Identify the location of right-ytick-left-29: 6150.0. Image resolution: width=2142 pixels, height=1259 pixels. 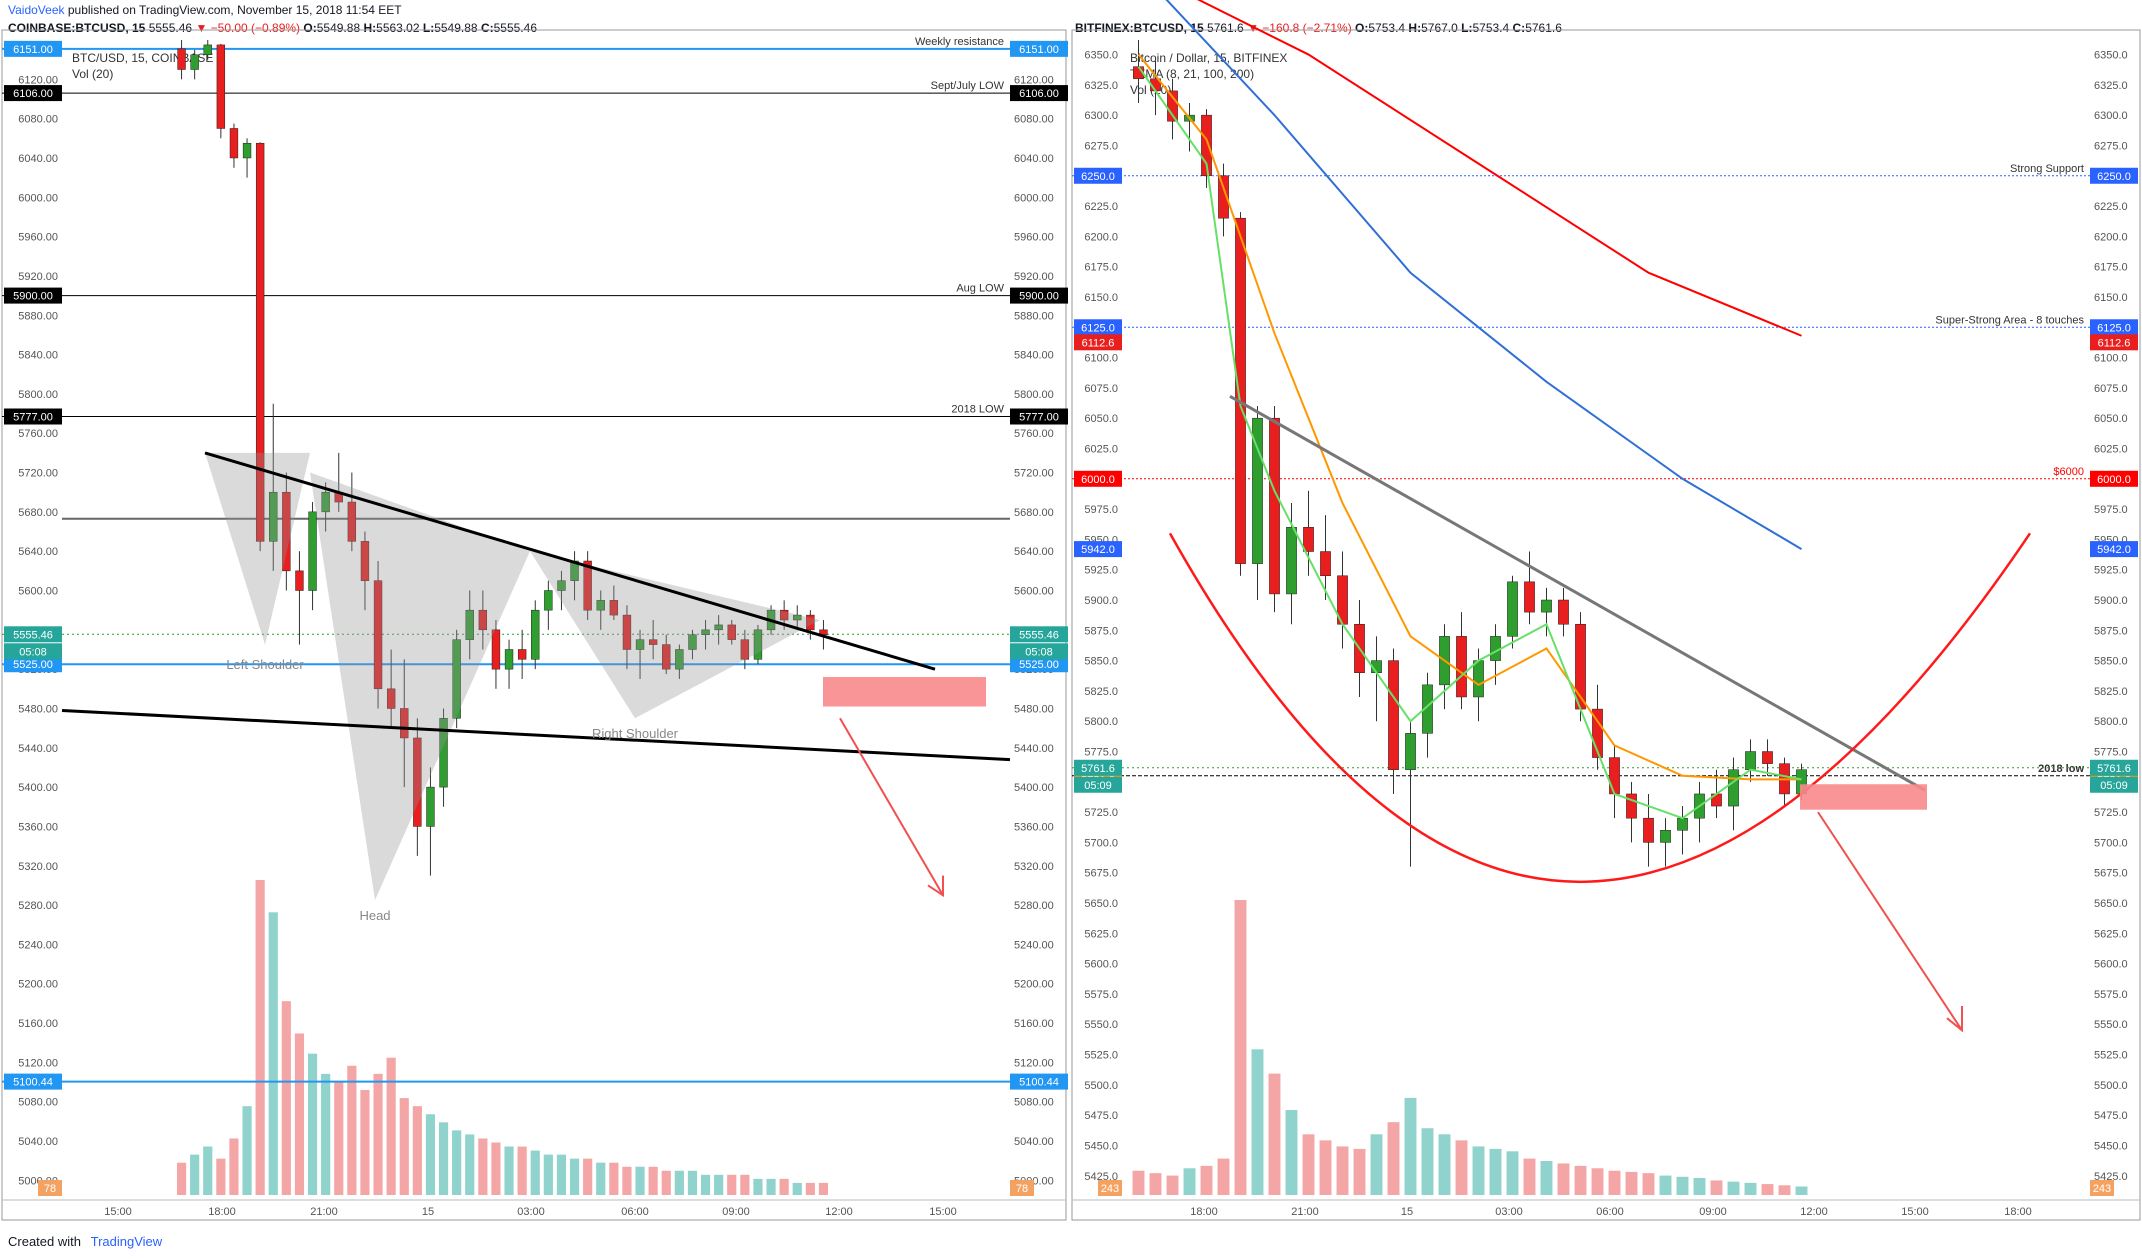
(1101, 298).